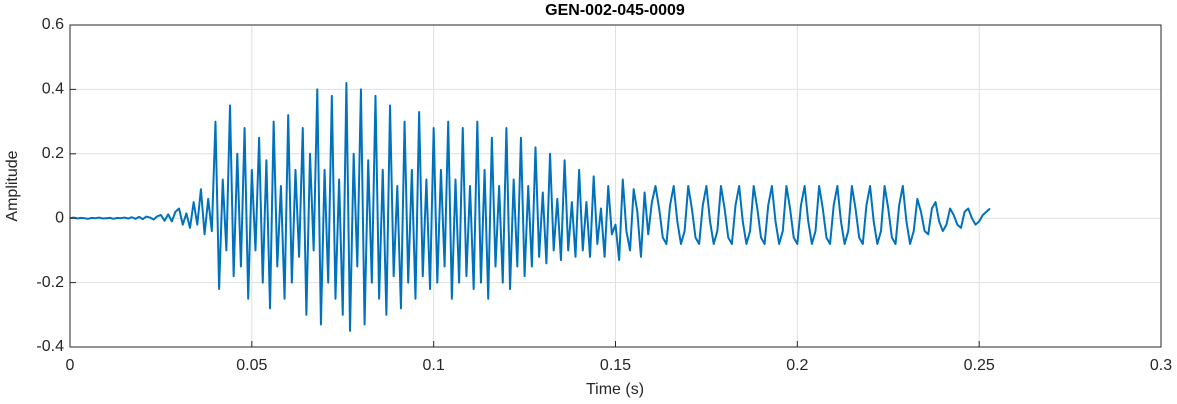 Image resolution: width=1177 pixels, height=404 pixels. What do you see at coordinates (251, 365) in the screenshot?
I see `x-tick-label: 0.05` at bounding box center [251, 365].